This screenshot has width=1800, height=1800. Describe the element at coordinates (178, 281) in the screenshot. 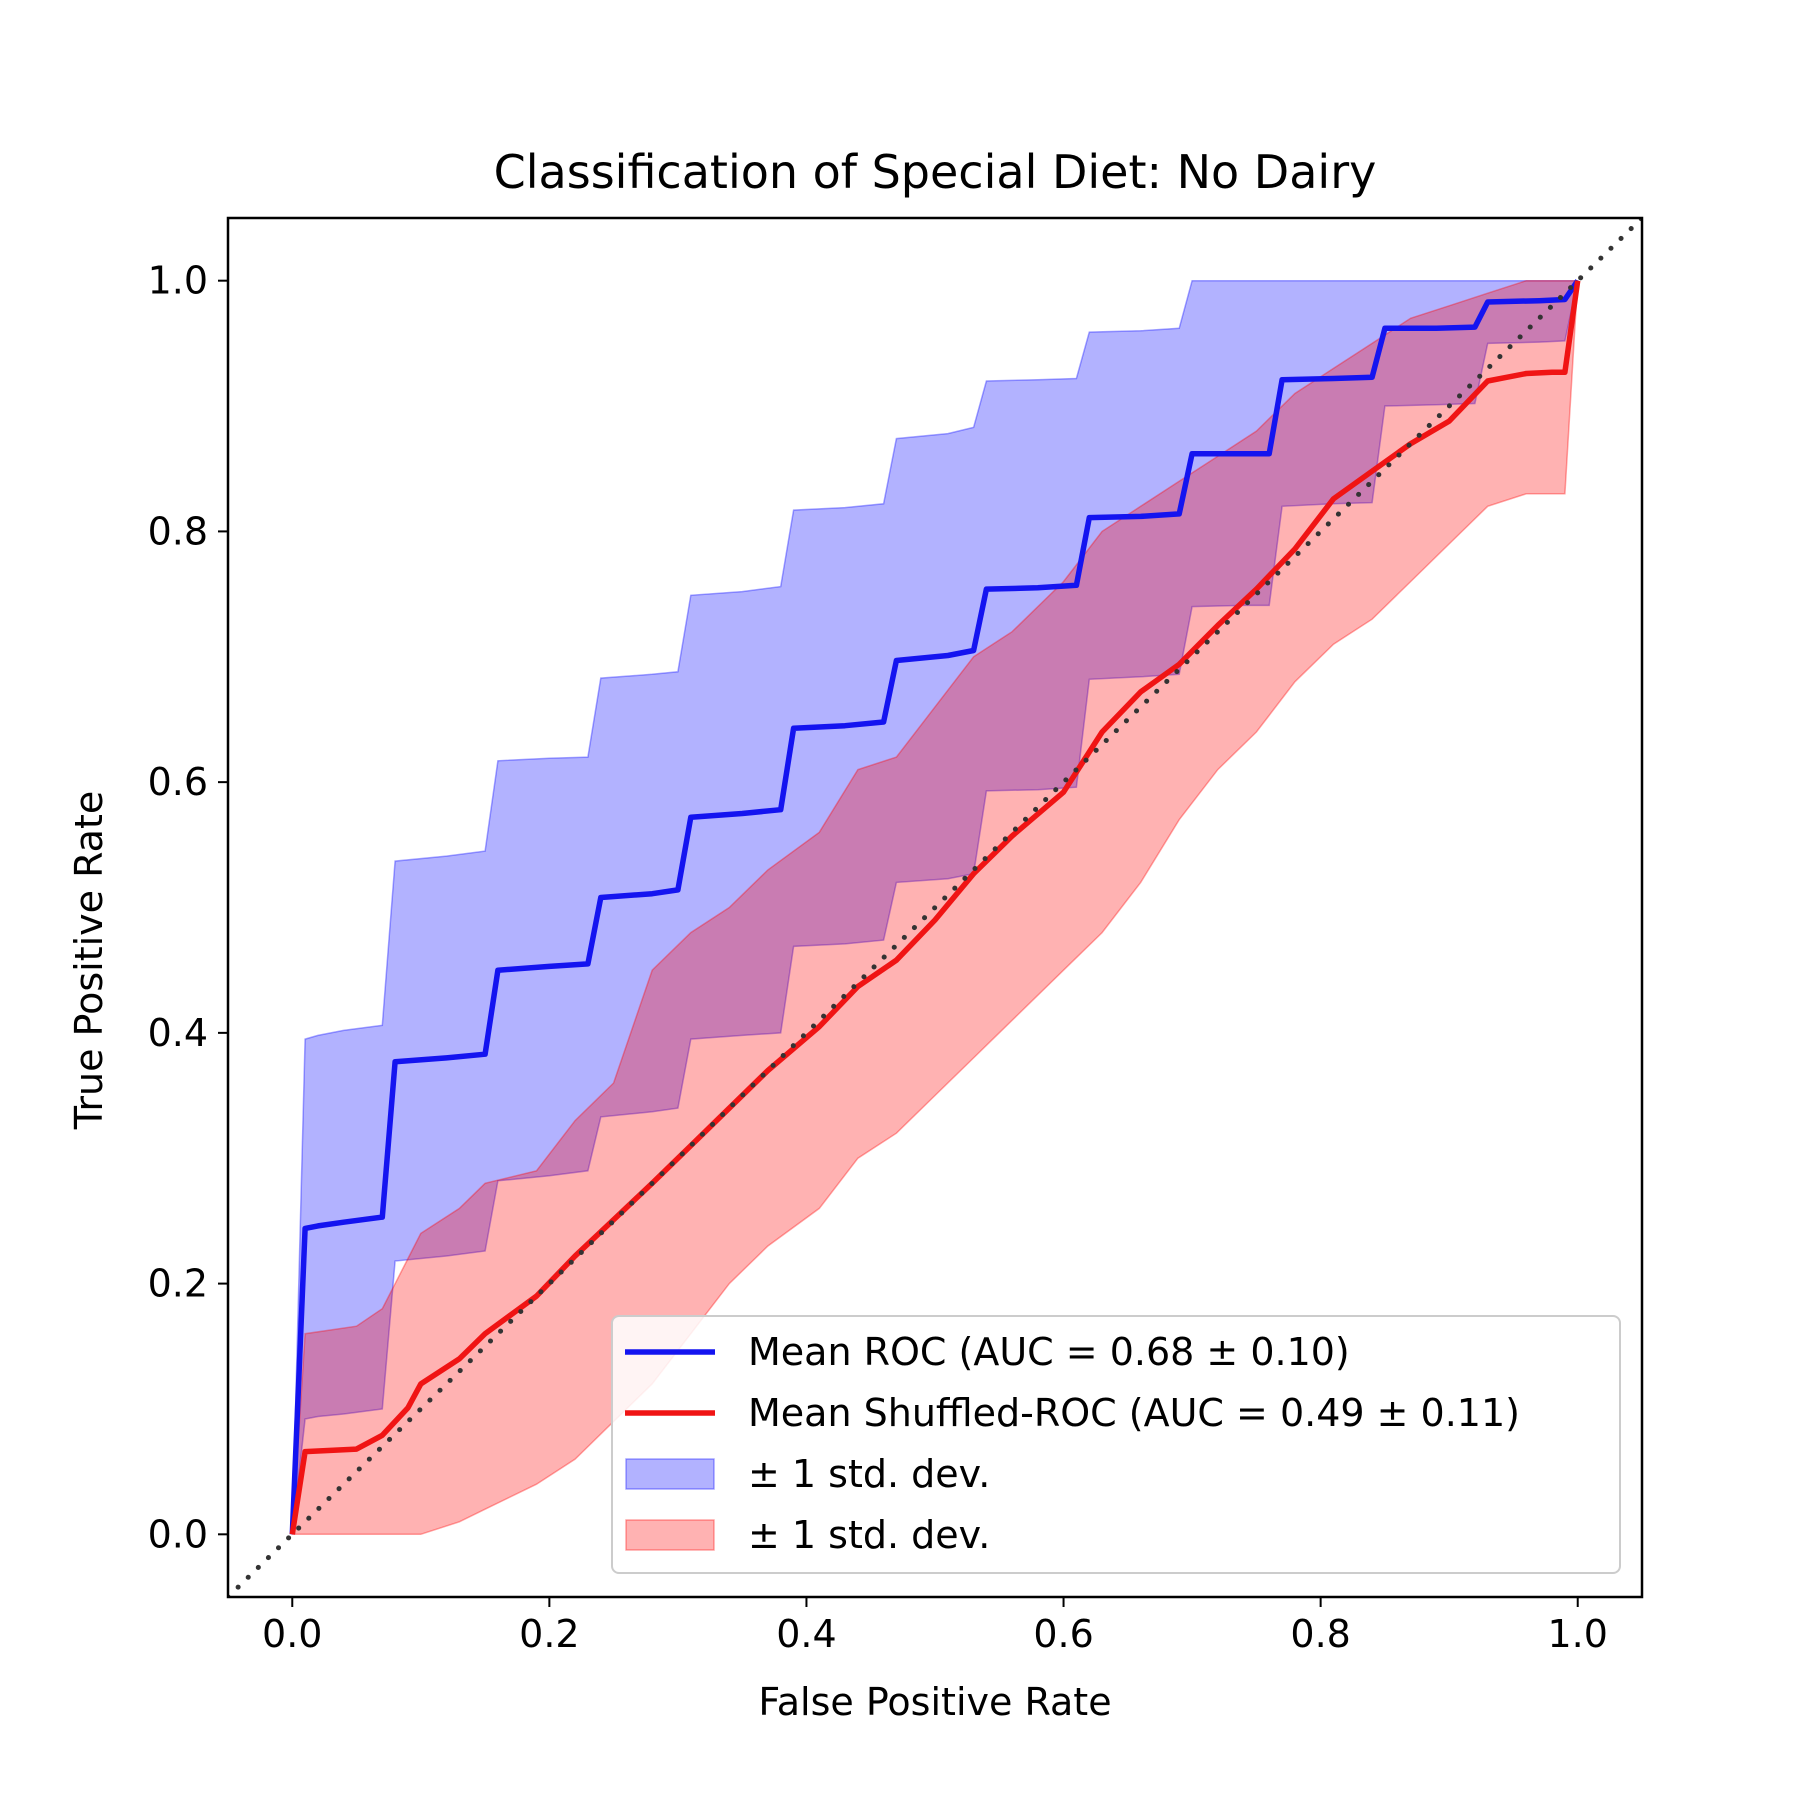

I see `y-tick-label: 1.0` at that location.